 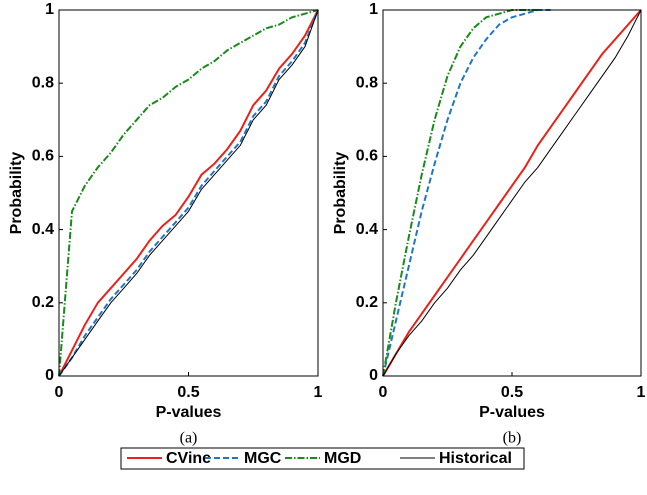 I want to click on caption: (b), so click(x=512, y=438).